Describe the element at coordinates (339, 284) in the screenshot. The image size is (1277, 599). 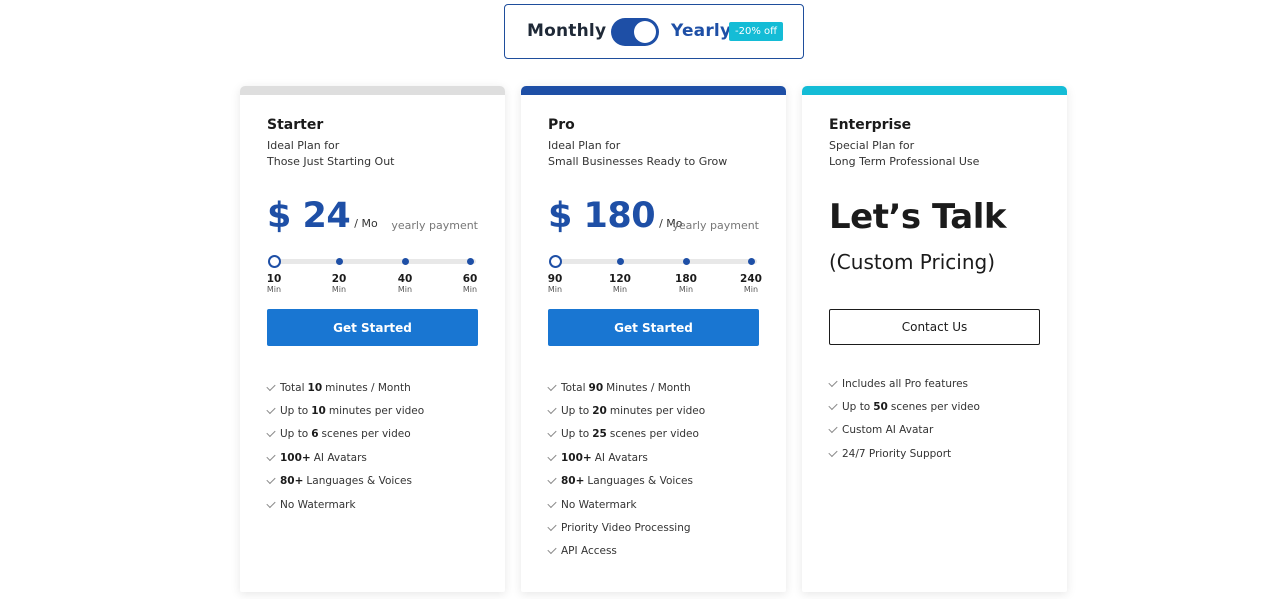
I see `slider-tick-label: 20 Min` at that location.